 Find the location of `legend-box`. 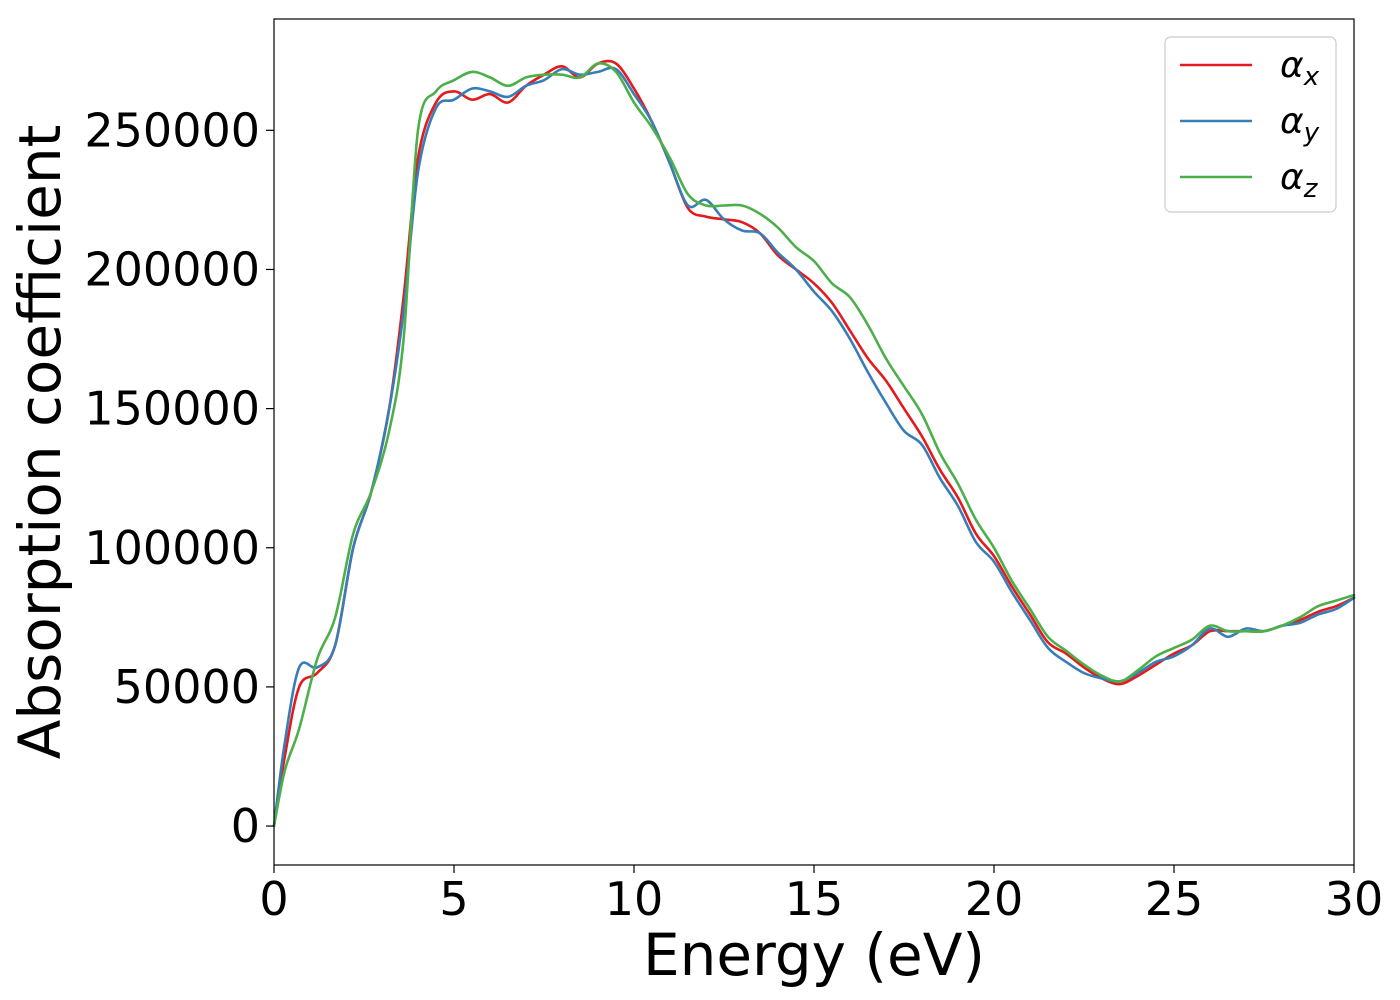

legend-box is located at coordinates (1250, 124).